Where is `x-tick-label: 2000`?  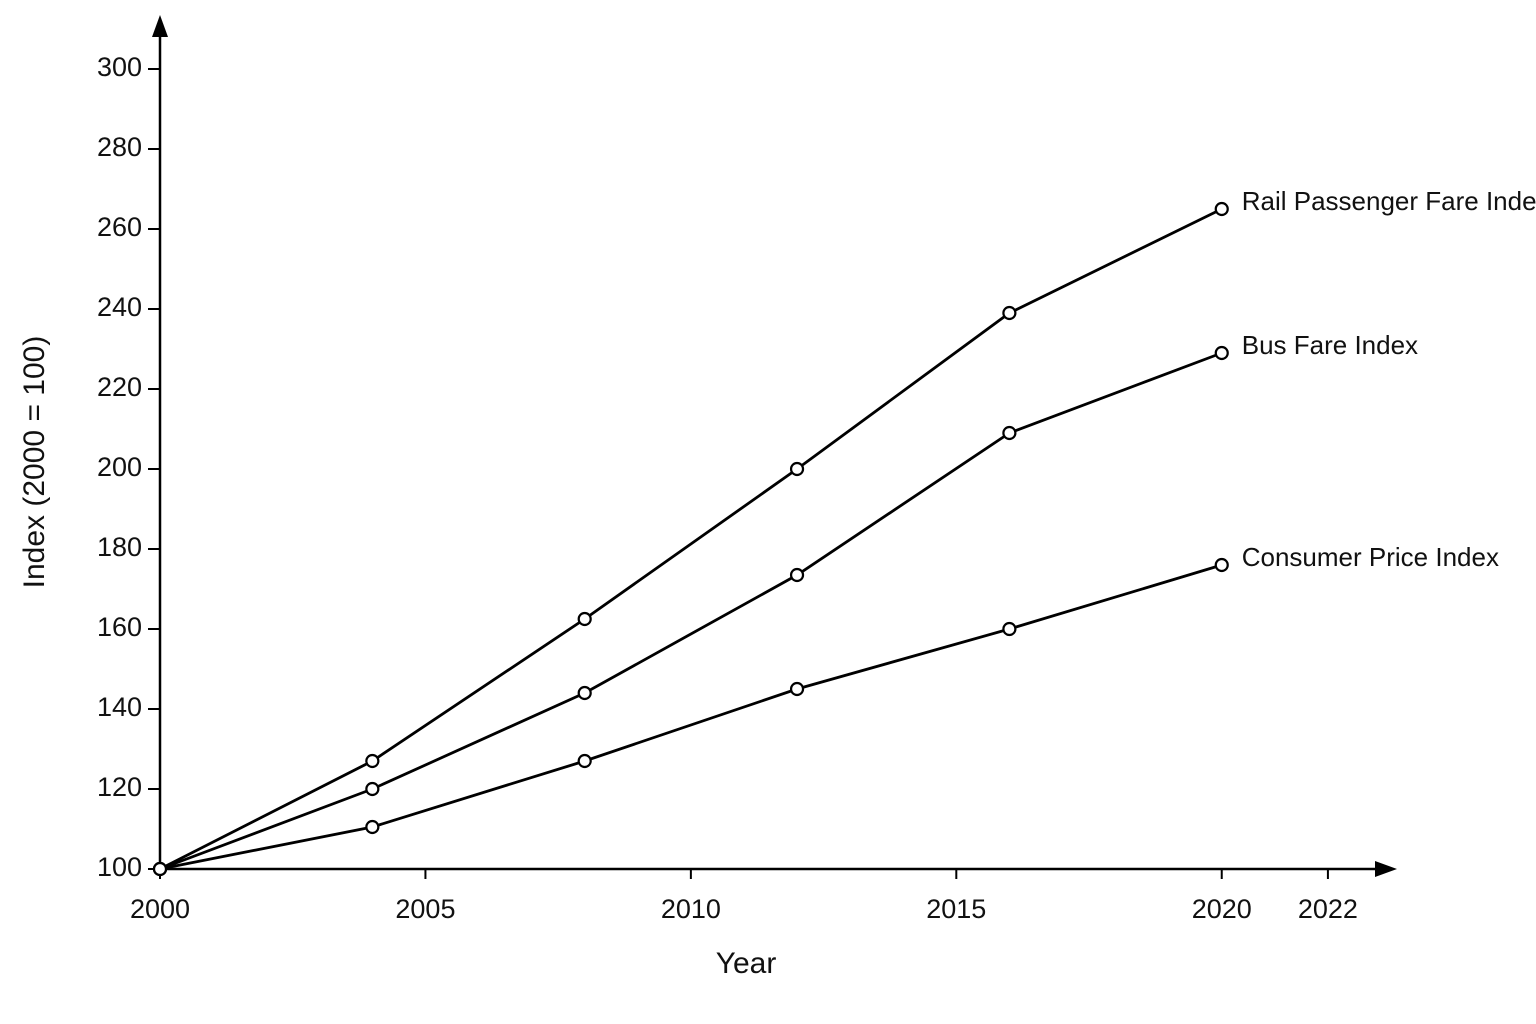 x-tick-label: 2000 is located at coordinates (160, 909).